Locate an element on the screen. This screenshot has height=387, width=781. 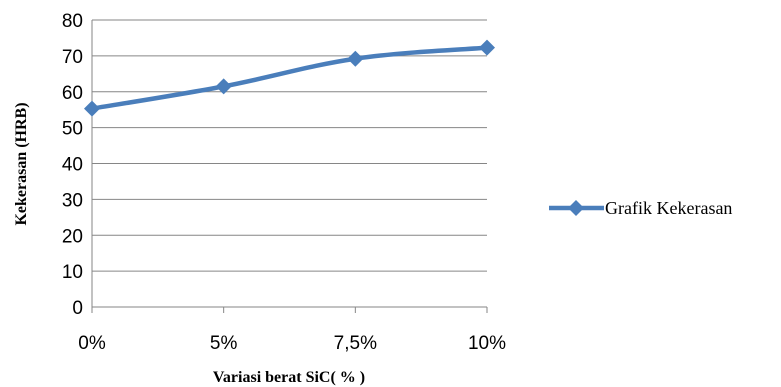
series-layer is located at coordinates (289, 78).